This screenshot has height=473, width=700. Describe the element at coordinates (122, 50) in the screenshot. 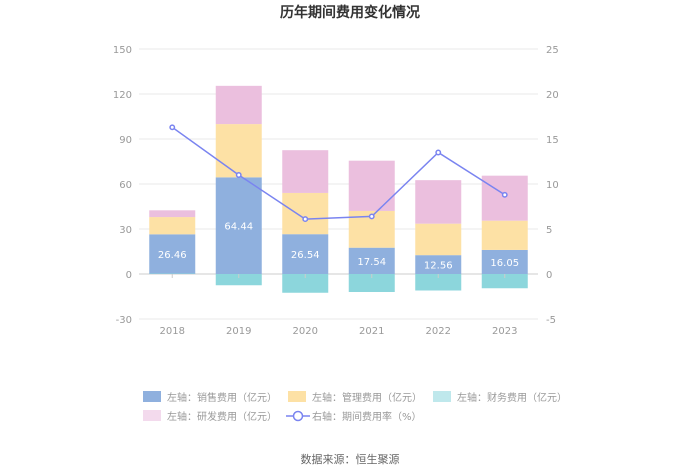

I see `left-axis-tick: 150` at that location.